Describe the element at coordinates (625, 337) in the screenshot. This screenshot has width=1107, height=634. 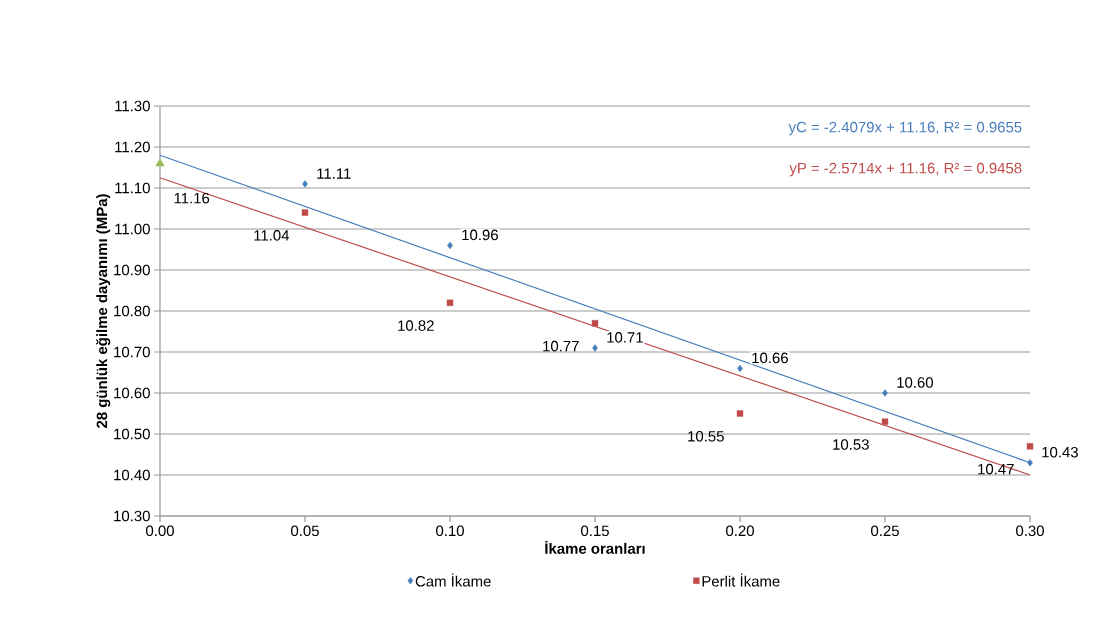
I see `data-label: 10.71` at that location.